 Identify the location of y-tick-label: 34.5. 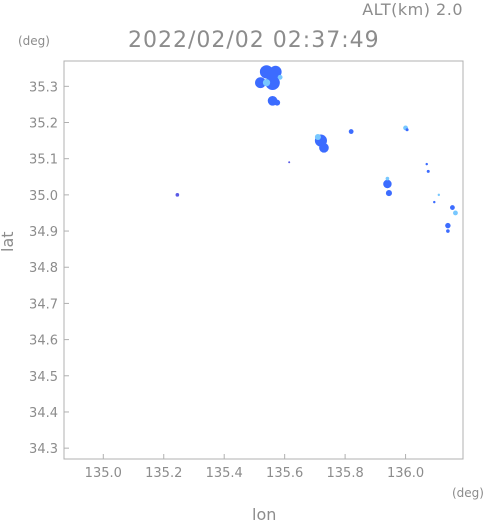
(43, 377).